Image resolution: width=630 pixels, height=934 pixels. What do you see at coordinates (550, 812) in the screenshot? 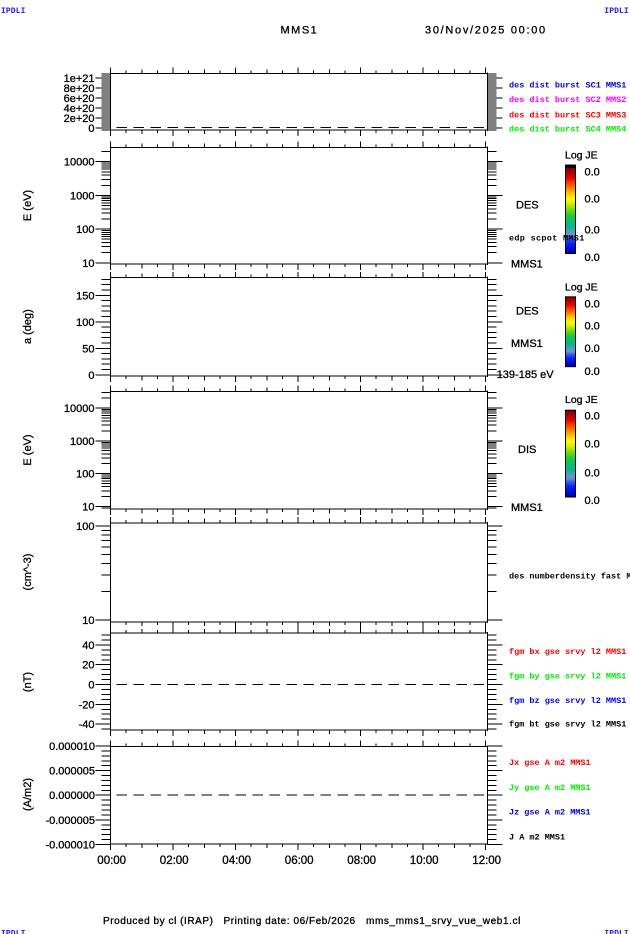
I see `svg-text: Jz gse A m2 MMS1` at bounding box center [550, 812].